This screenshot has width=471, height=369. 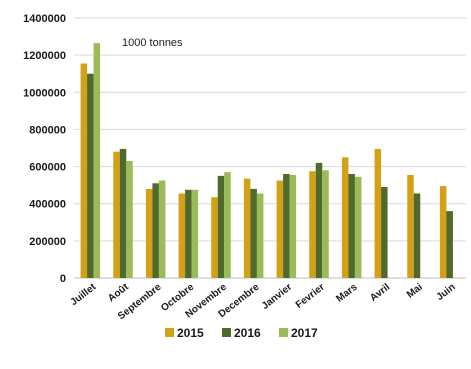 What do you see at coordinates (380, 293) in the screenshot?
I see `x-tick-label: Avril` at bounding box center [380, 293].